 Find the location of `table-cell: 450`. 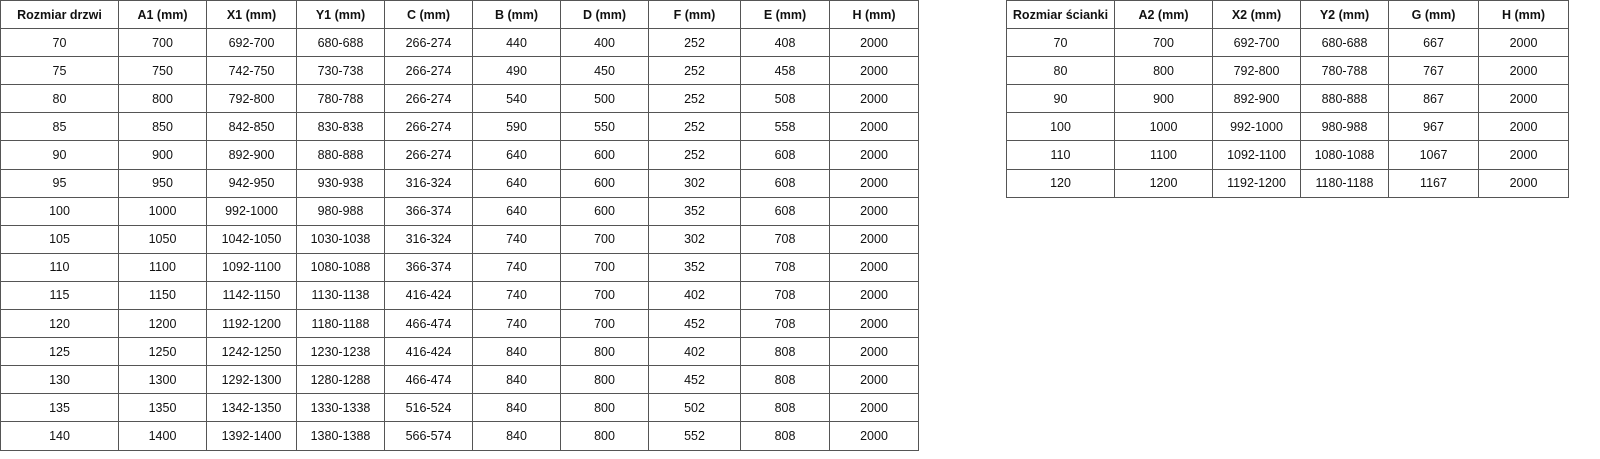

table-cell: 450 is located at coordinates (604, 71).